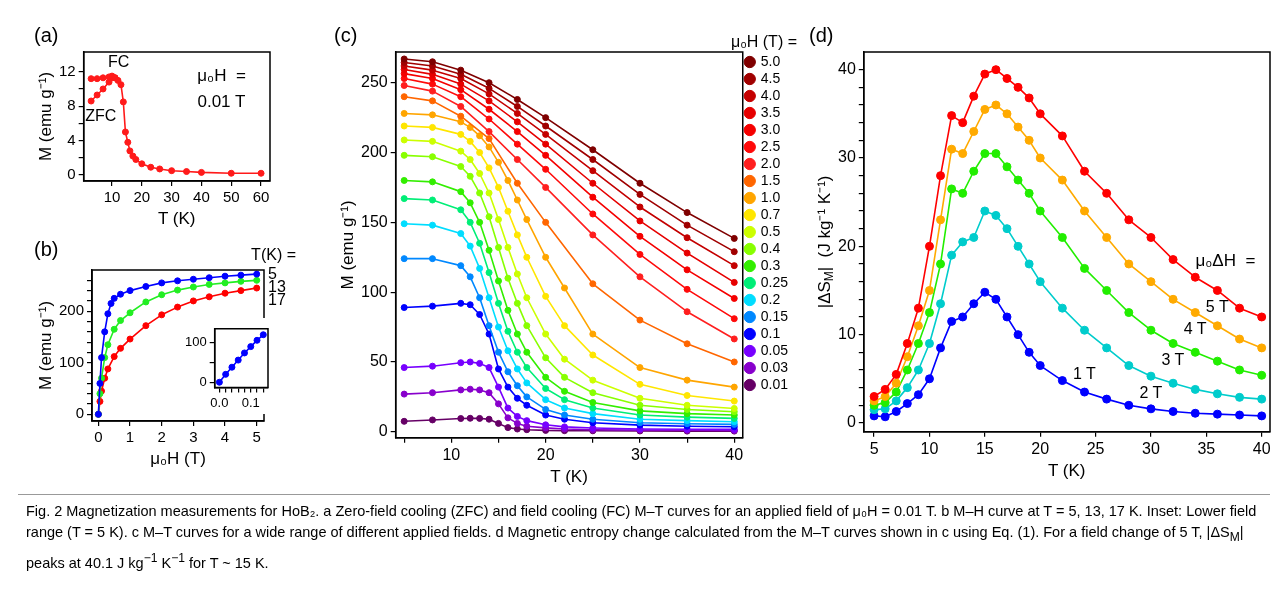 The image size is (1285, 611). I want to click on legend-label: 1.5, so click(770, 179).